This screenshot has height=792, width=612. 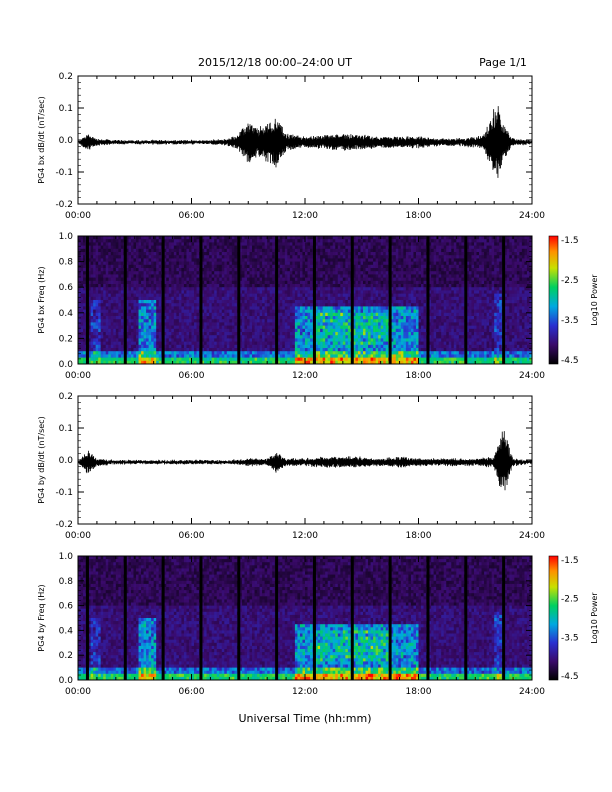 I want to click on figure-title: 2015/12/18 00:00–24:00 UT, so click(x=275, y=62).